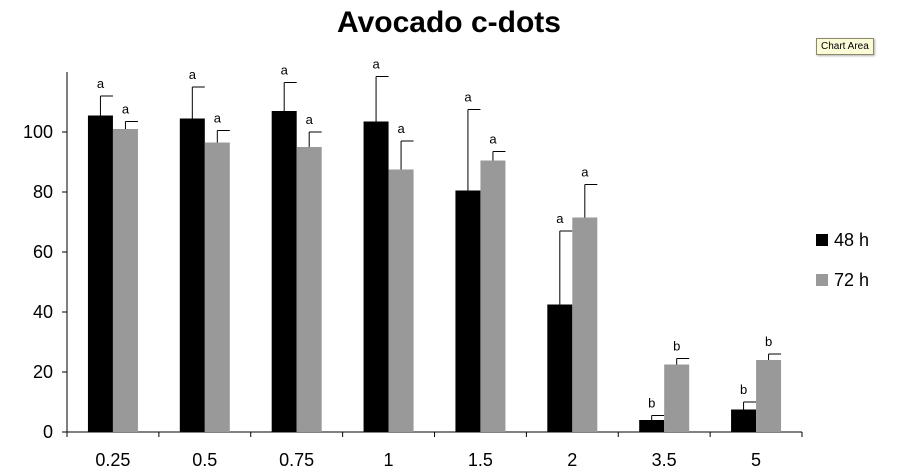 The height and width of the screenshot is (476, 898). Describe the element at coordinates (664, 460) in the screenshot. I see `x-tick-label: 3.5` at that location.